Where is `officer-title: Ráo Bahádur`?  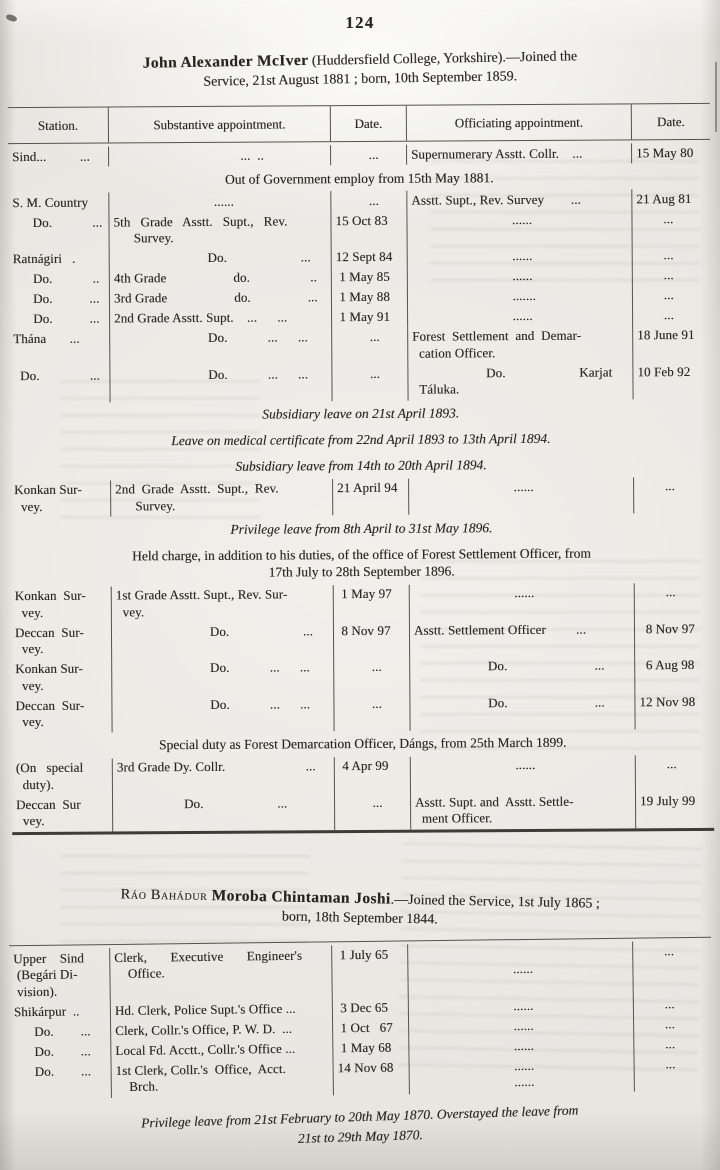 officer-title: Ráo Bahádur is located at coordinates (166, 894).